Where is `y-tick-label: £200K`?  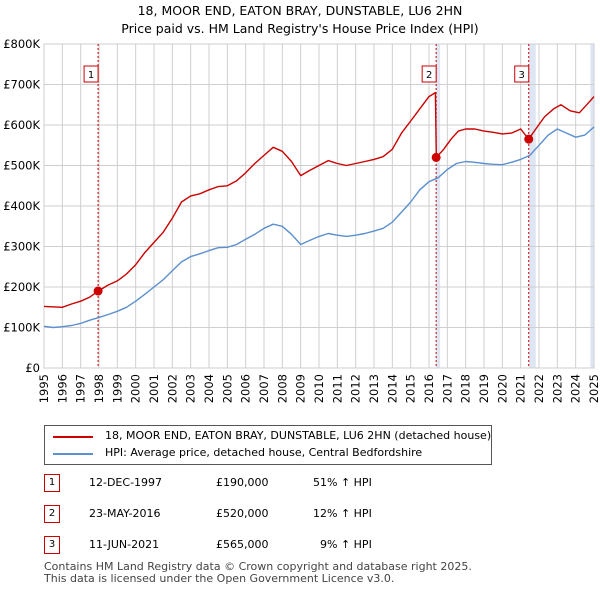
y-tick-label: £200K is located at coordinates (21, 287).